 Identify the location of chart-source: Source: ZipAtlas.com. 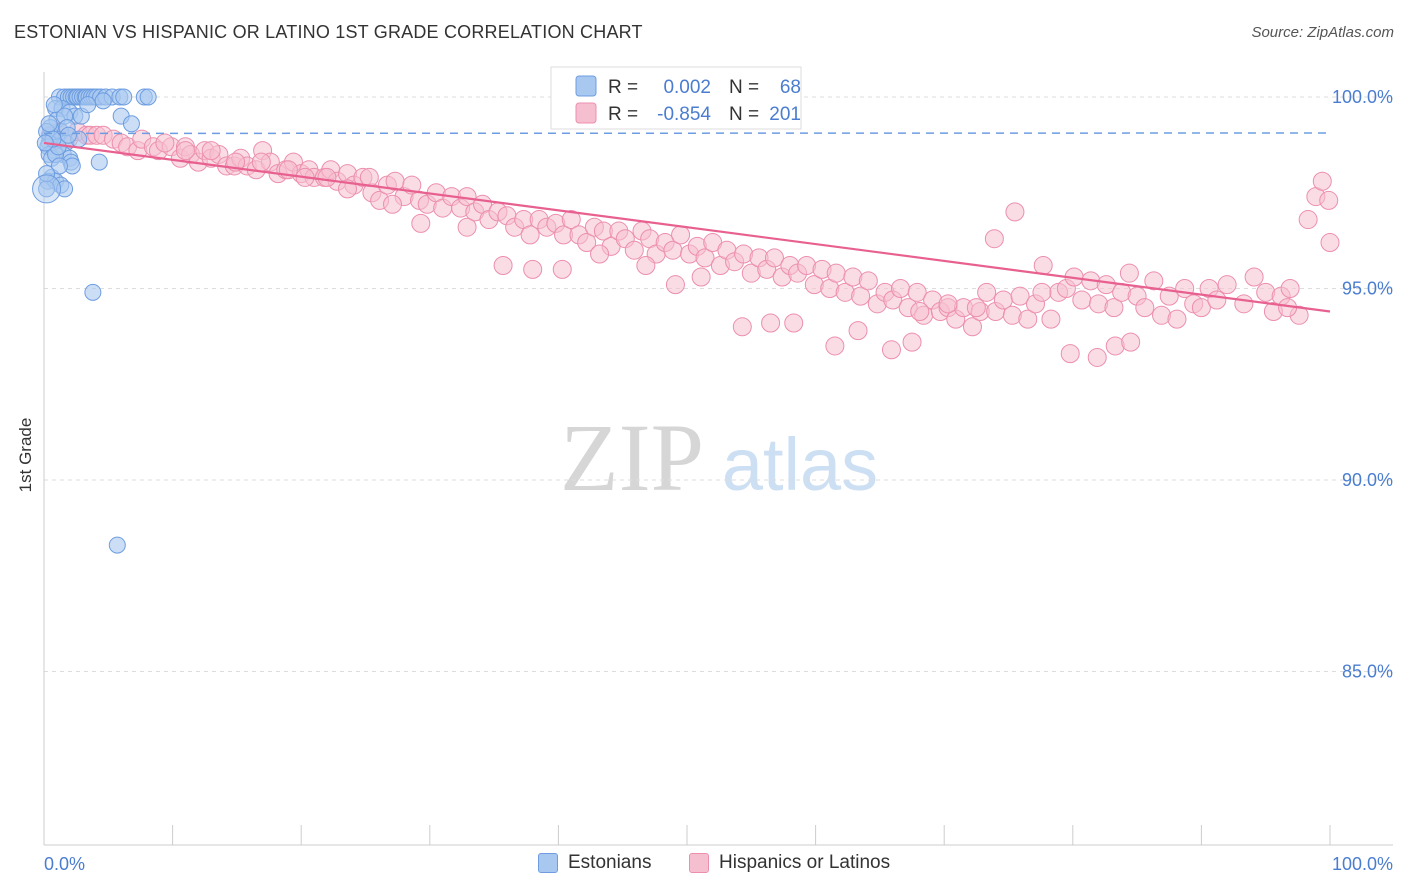
(1322, 32).